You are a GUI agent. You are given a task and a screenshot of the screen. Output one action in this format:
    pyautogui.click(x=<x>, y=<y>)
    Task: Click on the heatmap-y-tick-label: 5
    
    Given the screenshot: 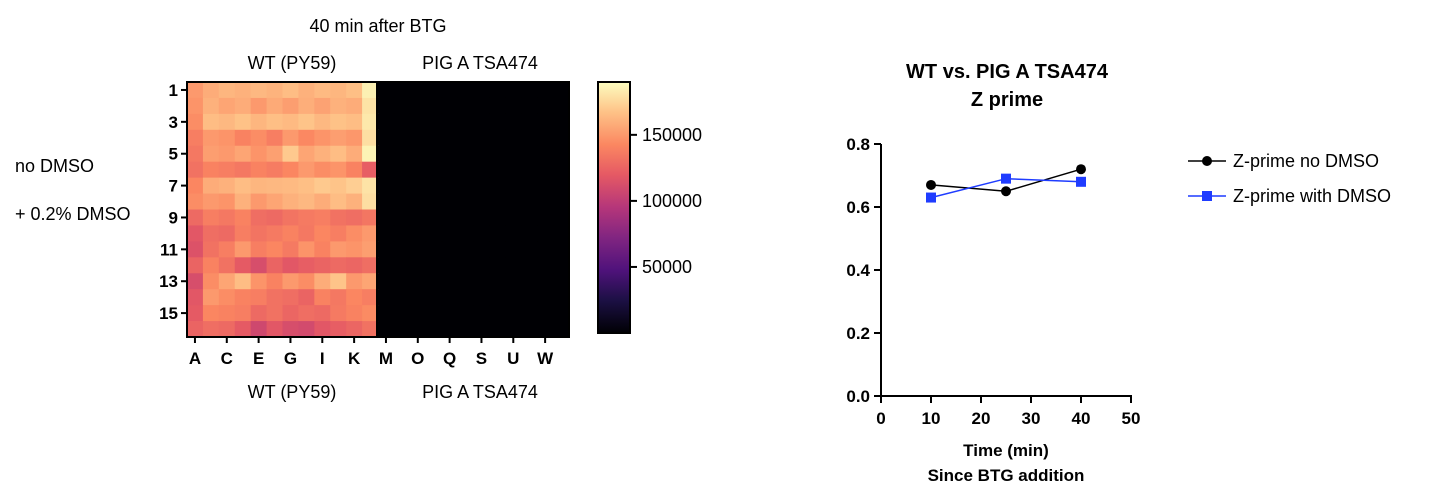 What is the action you would take?
    pyautogui.click(x=173, y=154)
    